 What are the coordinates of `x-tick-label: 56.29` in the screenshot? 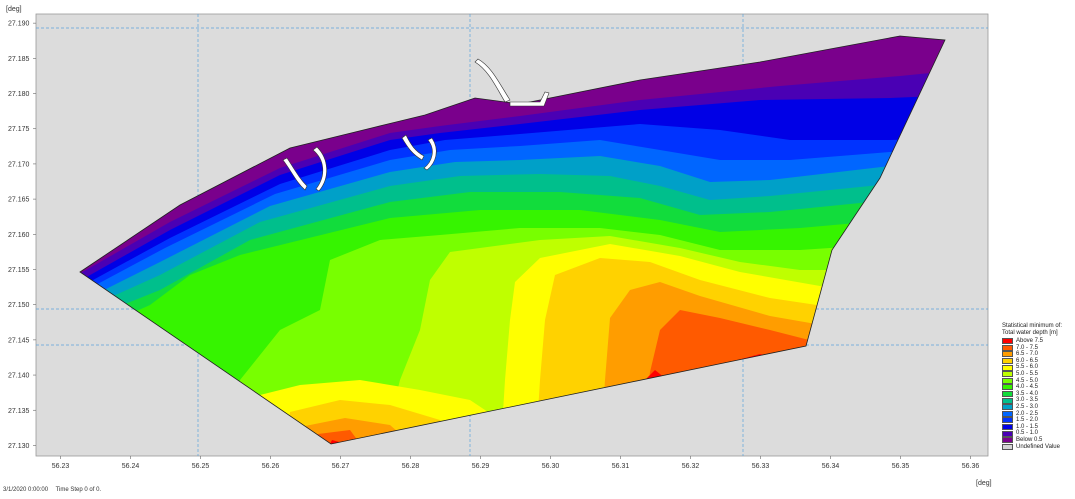 It's located at (481, 466).